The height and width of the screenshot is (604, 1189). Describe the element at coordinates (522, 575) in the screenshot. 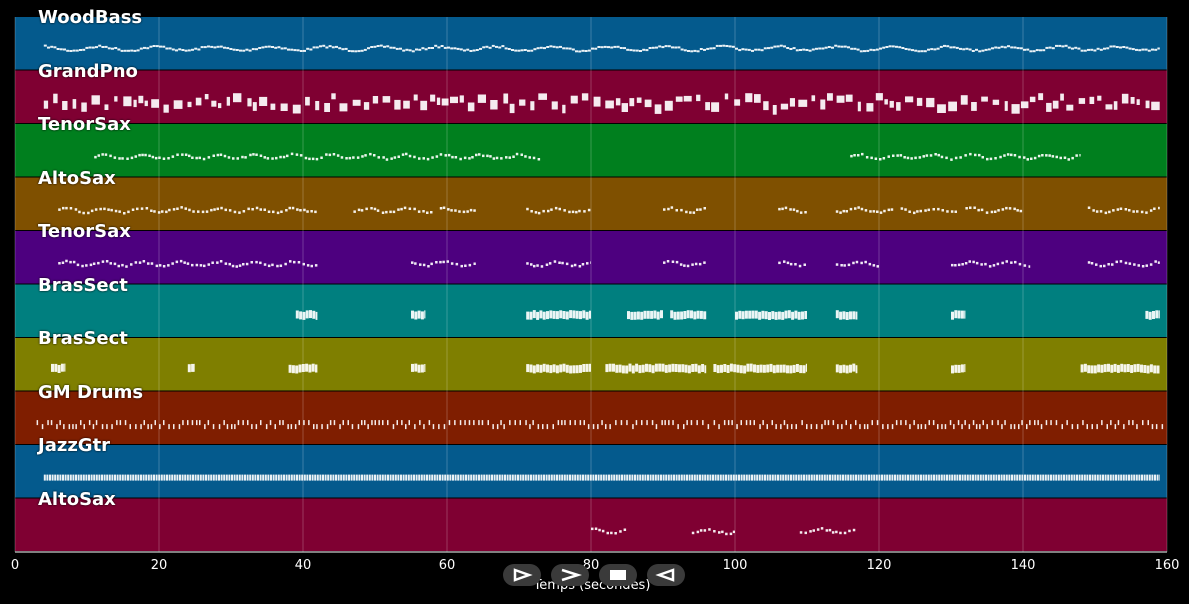

I see `play-button` at that location.